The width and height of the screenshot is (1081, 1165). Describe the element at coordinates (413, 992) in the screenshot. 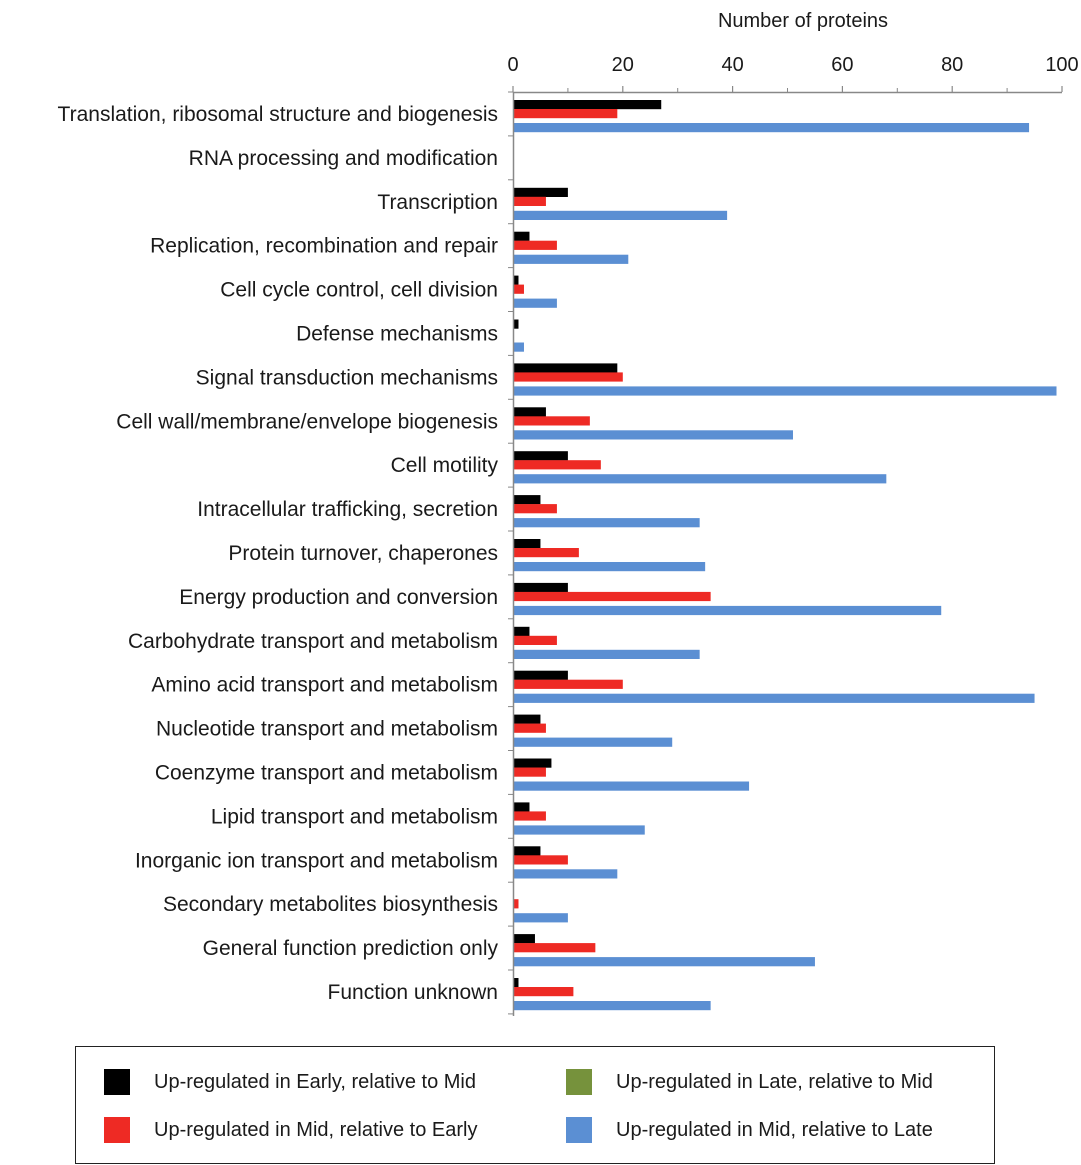

I see `category-label: Function unknown` at that location.